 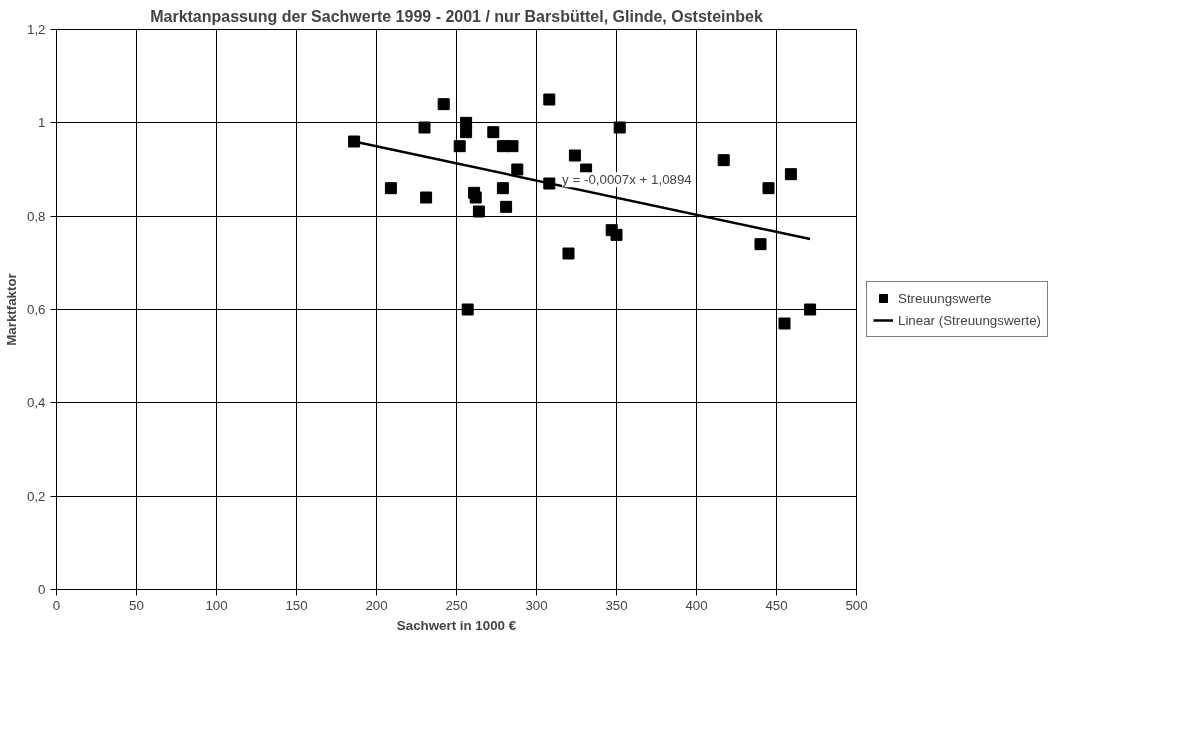 I want to click on y-tick-label: 0, so click(x=42, y=589).